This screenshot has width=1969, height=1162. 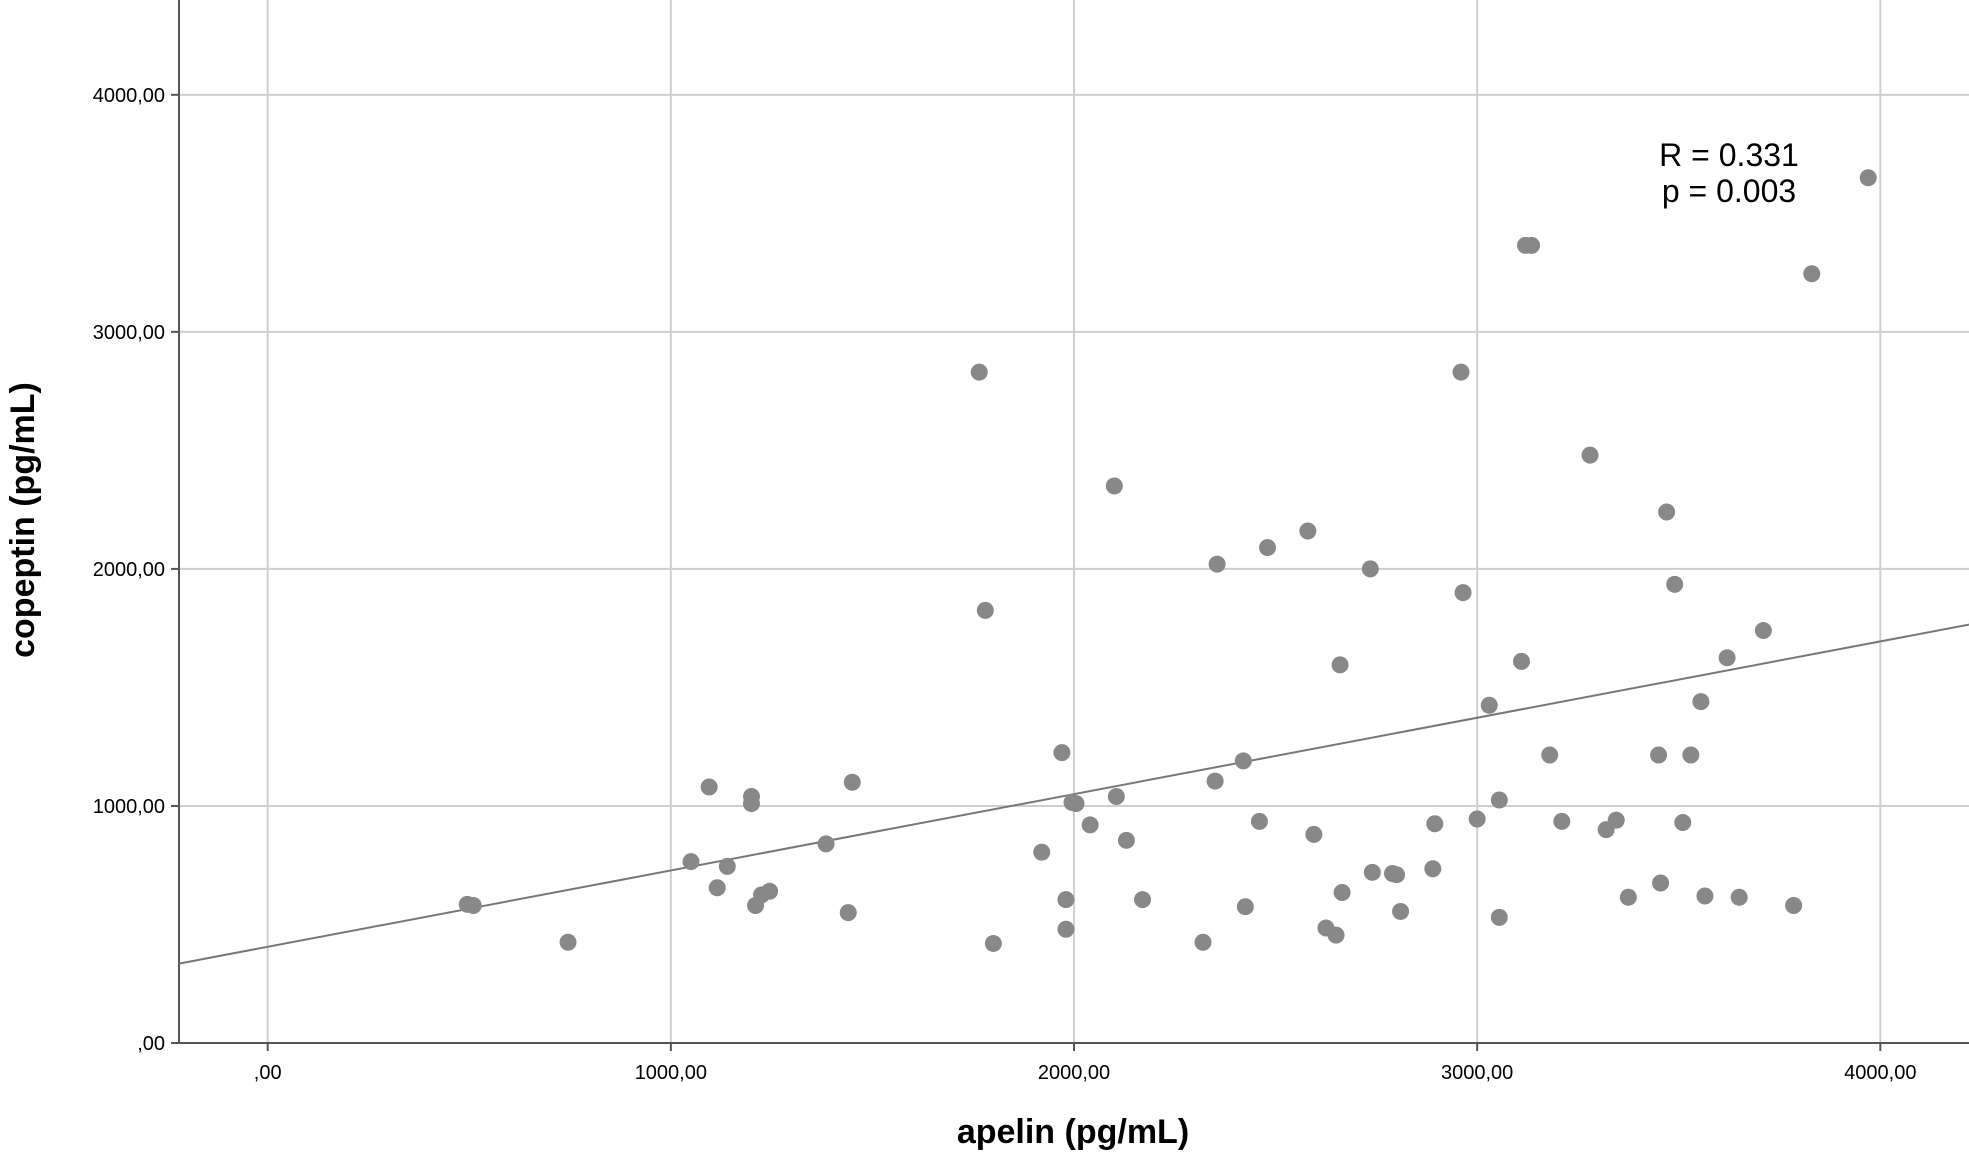 What do you see at coordinates (23, 520) in the screenshot?
I see `y-axis-title: copeptin (pg/mL)` at bounding box center [23, 520].